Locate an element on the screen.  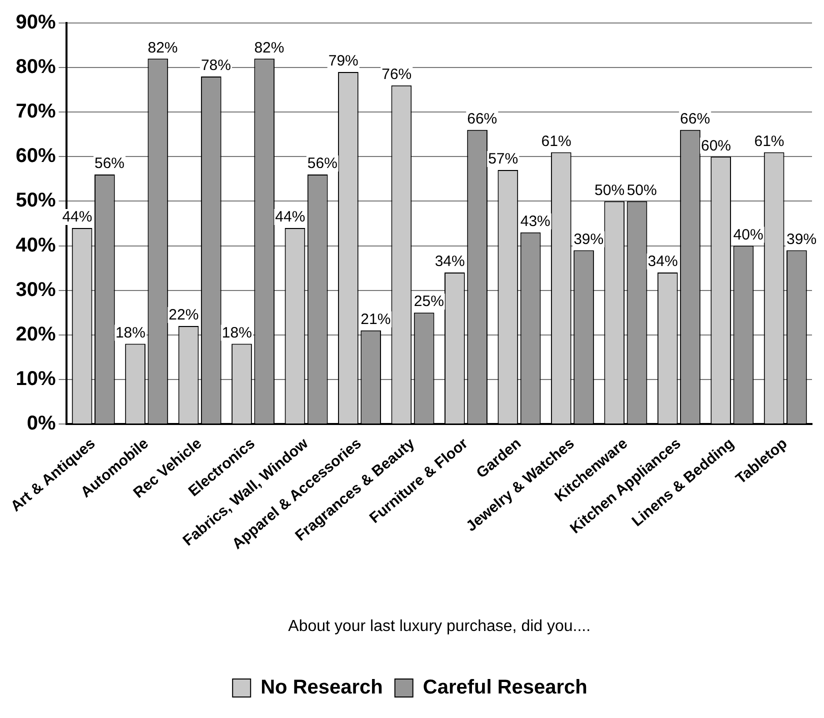
data-label: 22% is located at coordinates (183, 315).